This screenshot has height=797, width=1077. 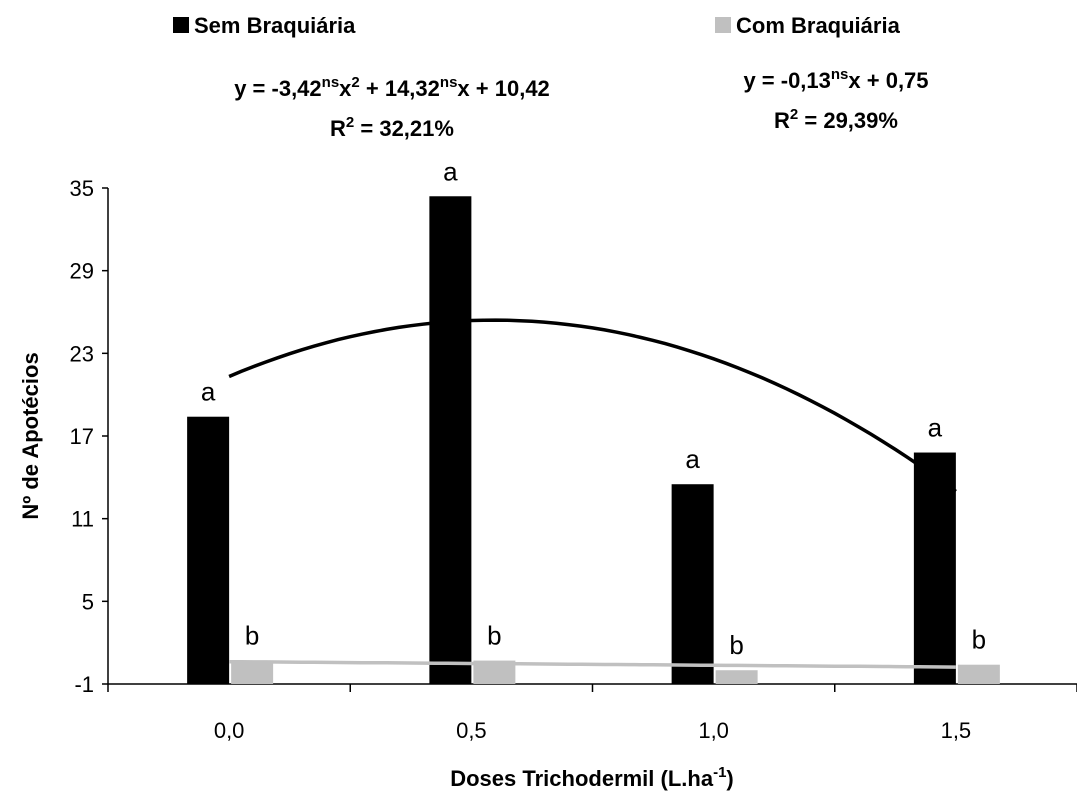 I want to click on text-part: y = -3,42, so click(x=277, y=88).